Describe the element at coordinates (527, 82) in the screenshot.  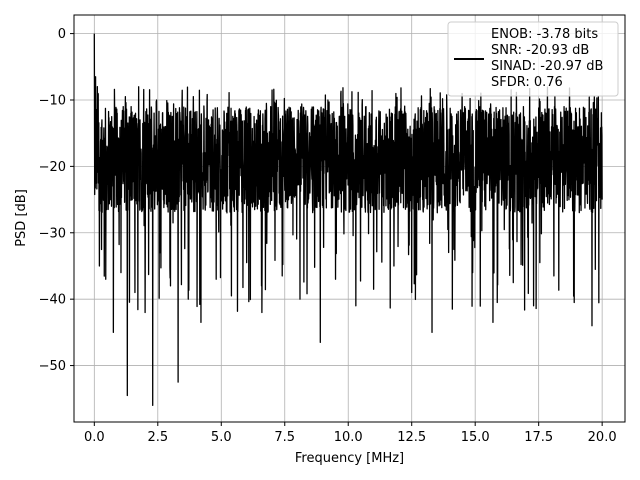
I see `legend-line-sfdr: SFDR: 0.76` at that location.